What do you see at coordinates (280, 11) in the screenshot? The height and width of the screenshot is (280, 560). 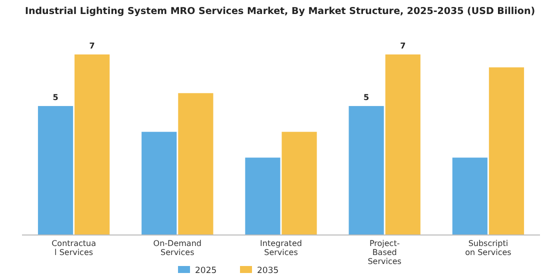 I see `chart-title: Industrial Lighting System MRO Services Market, By Market Structure, 2025-2035 (USD Billion)` at bounding box center [280, 11].